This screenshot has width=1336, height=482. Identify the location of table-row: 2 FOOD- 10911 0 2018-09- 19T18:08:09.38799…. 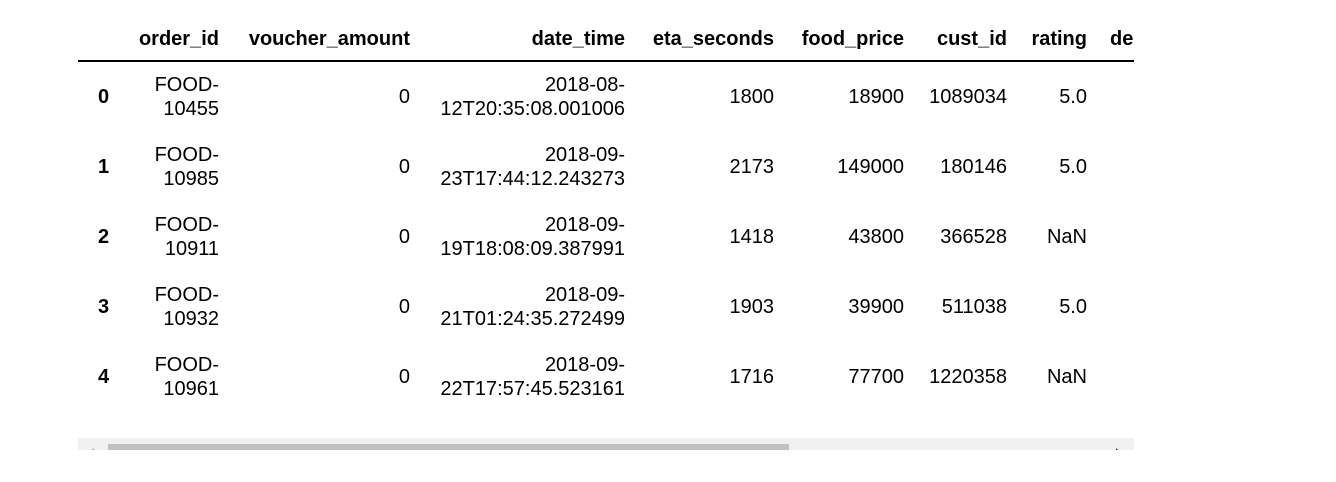
(606, 237).